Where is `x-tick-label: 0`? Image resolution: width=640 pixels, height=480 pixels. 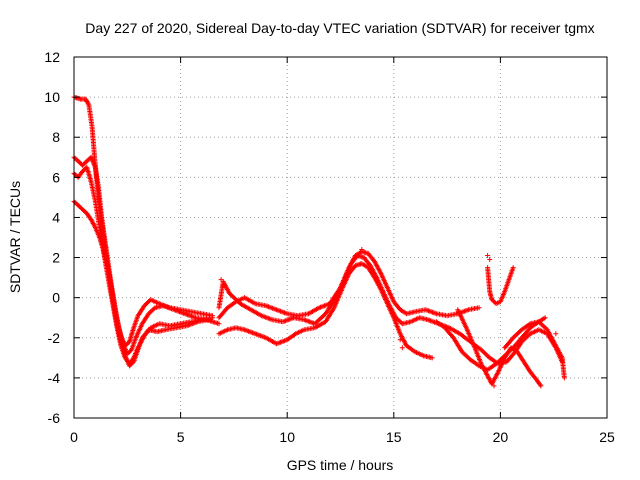
x-tick-label: 0 is located at coordinates (74, 437).